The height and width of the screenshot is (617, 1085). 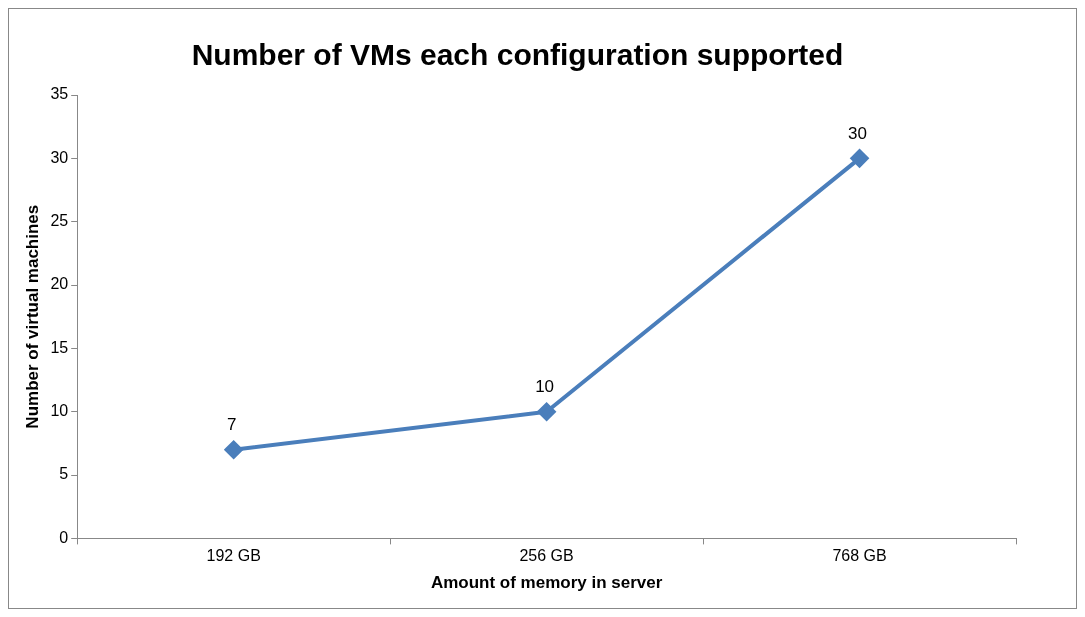 I want to click on x-tick-label: 192 GB, so click(x=233, y=556).